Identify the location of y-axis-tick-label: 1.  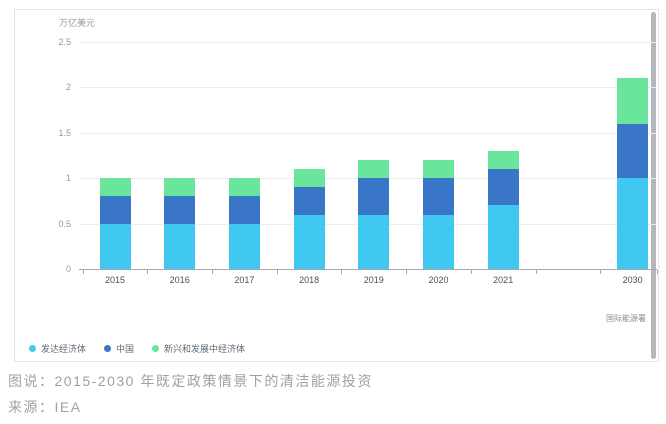
(68, 178).